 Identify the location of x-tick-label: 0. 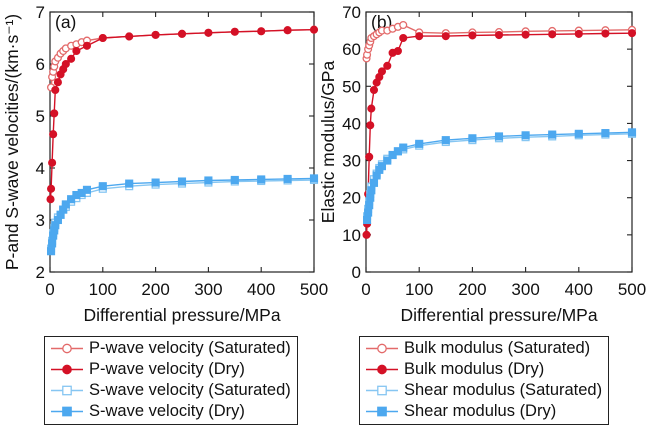
(365, 289).